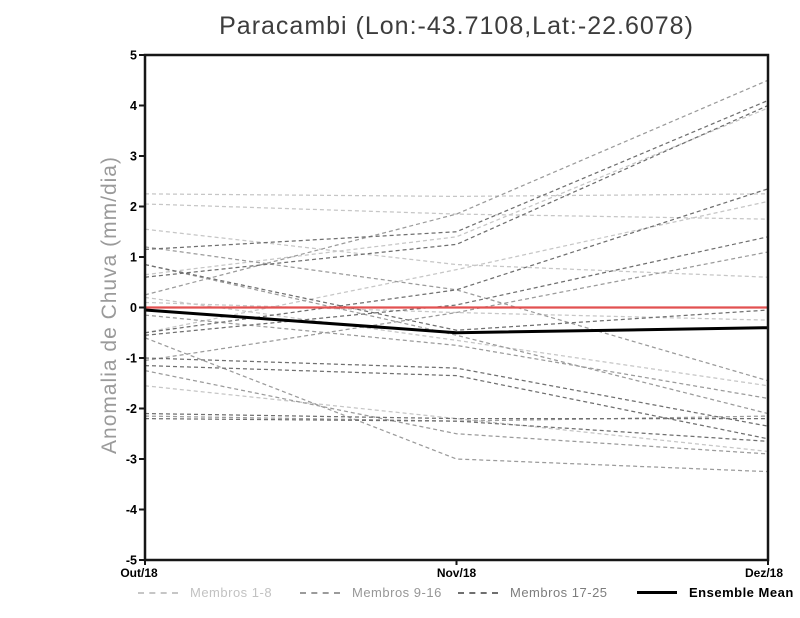 This screenshot has width=800, height=618. What do you see at coordinates (131, 510) in the screenshot?
I see `y-tick-label: -4` at bounding box center [131, 510].